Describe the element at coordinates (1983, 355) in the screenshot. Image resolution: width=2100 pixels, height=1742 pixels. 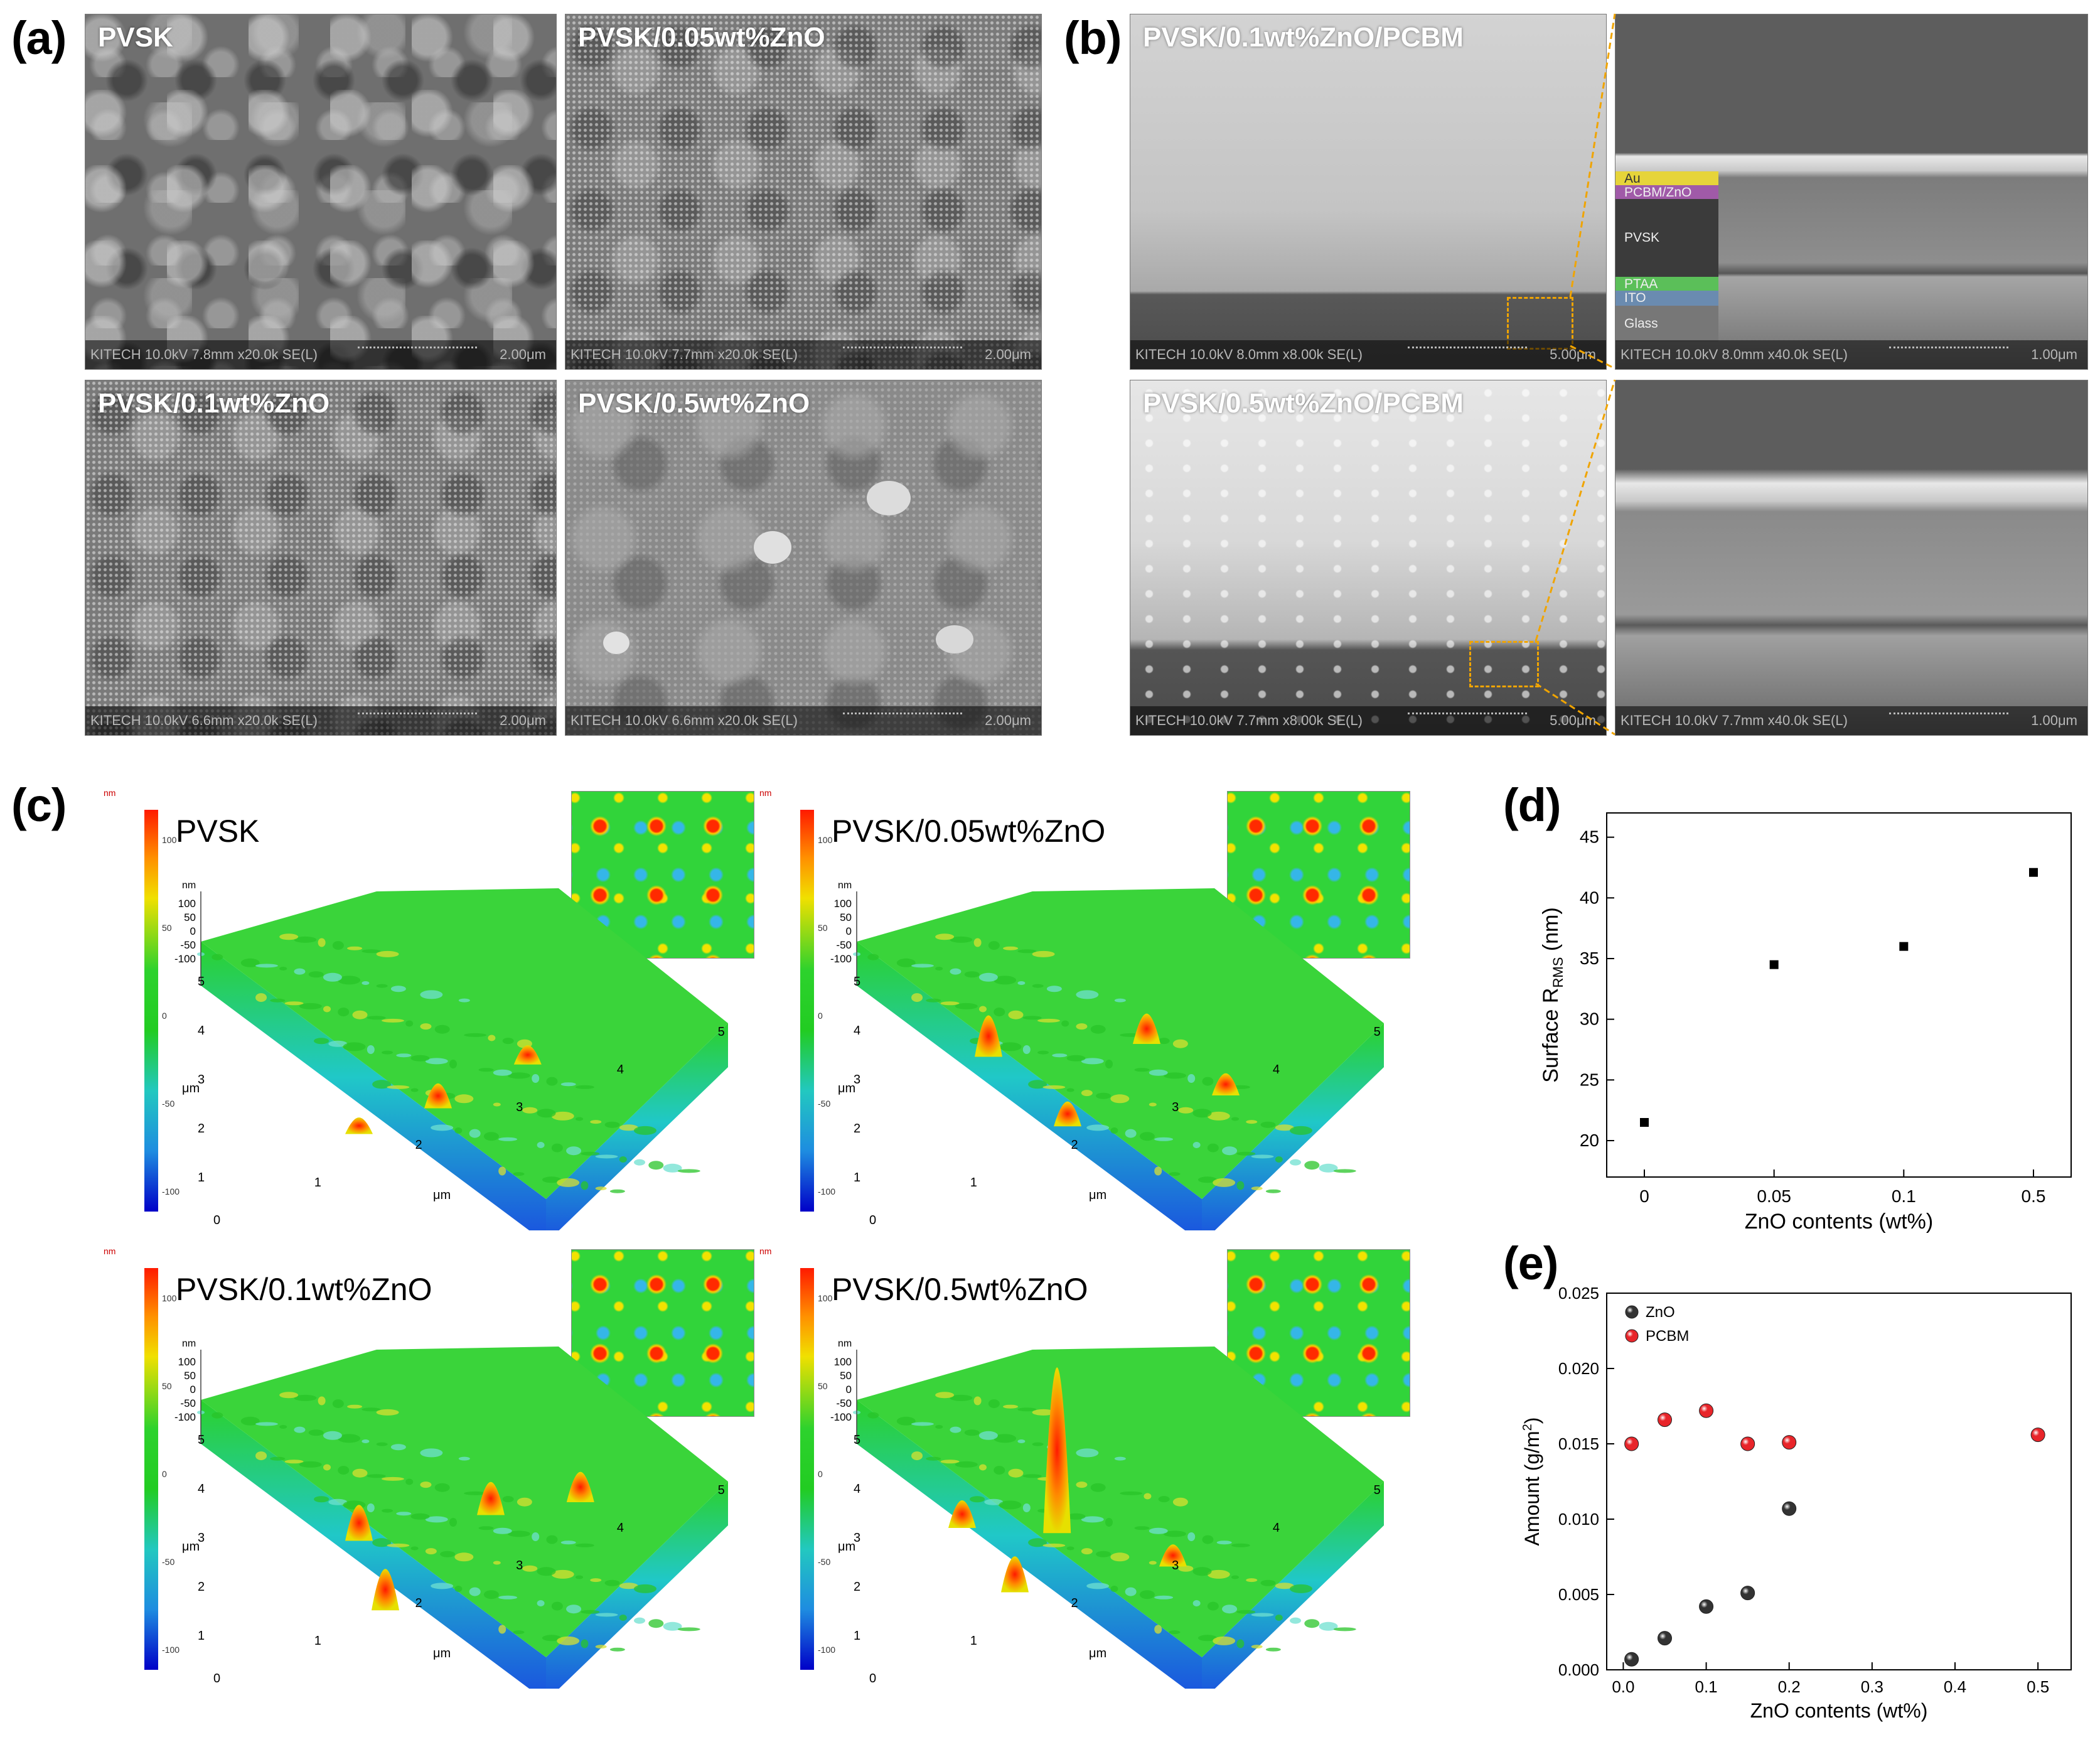
I see `scale-bar-label: 1.00μm` at that location.